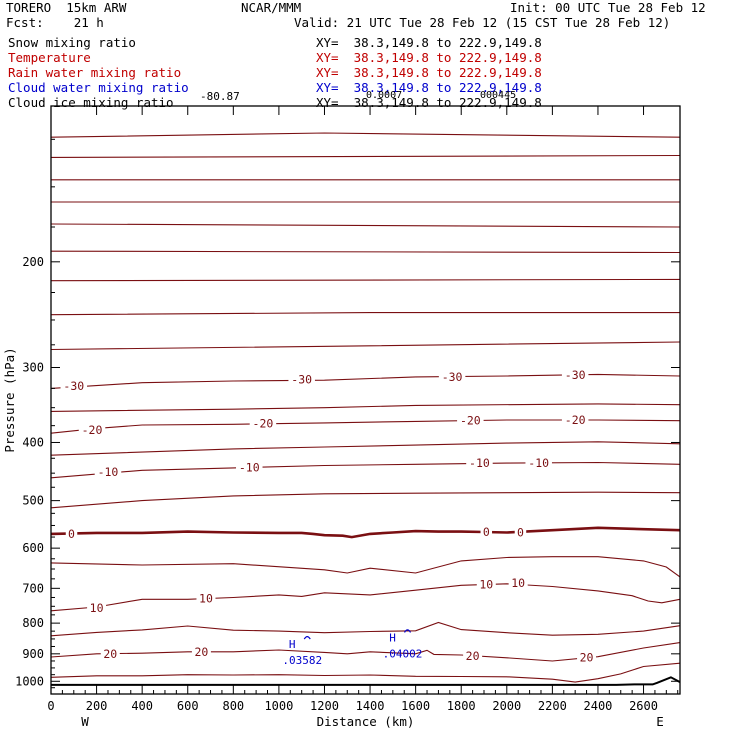  Describe the element at coordinates (220, 96) in the screenshot. I see `overprint-label-1: -80.87` at that location.